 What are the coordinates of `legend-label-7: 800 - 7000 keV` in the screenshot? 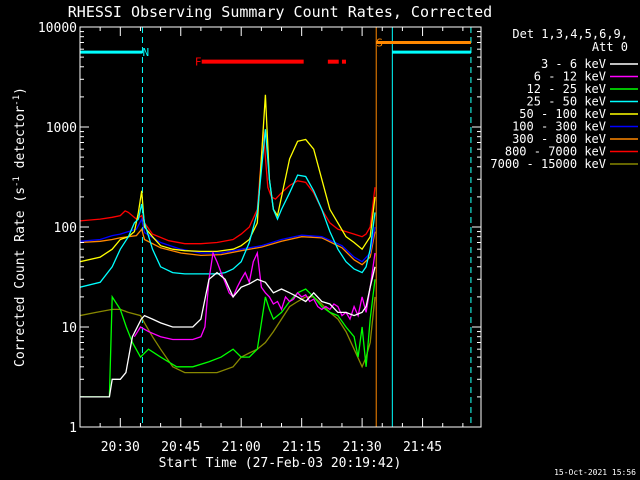 It's located at (555, 152).